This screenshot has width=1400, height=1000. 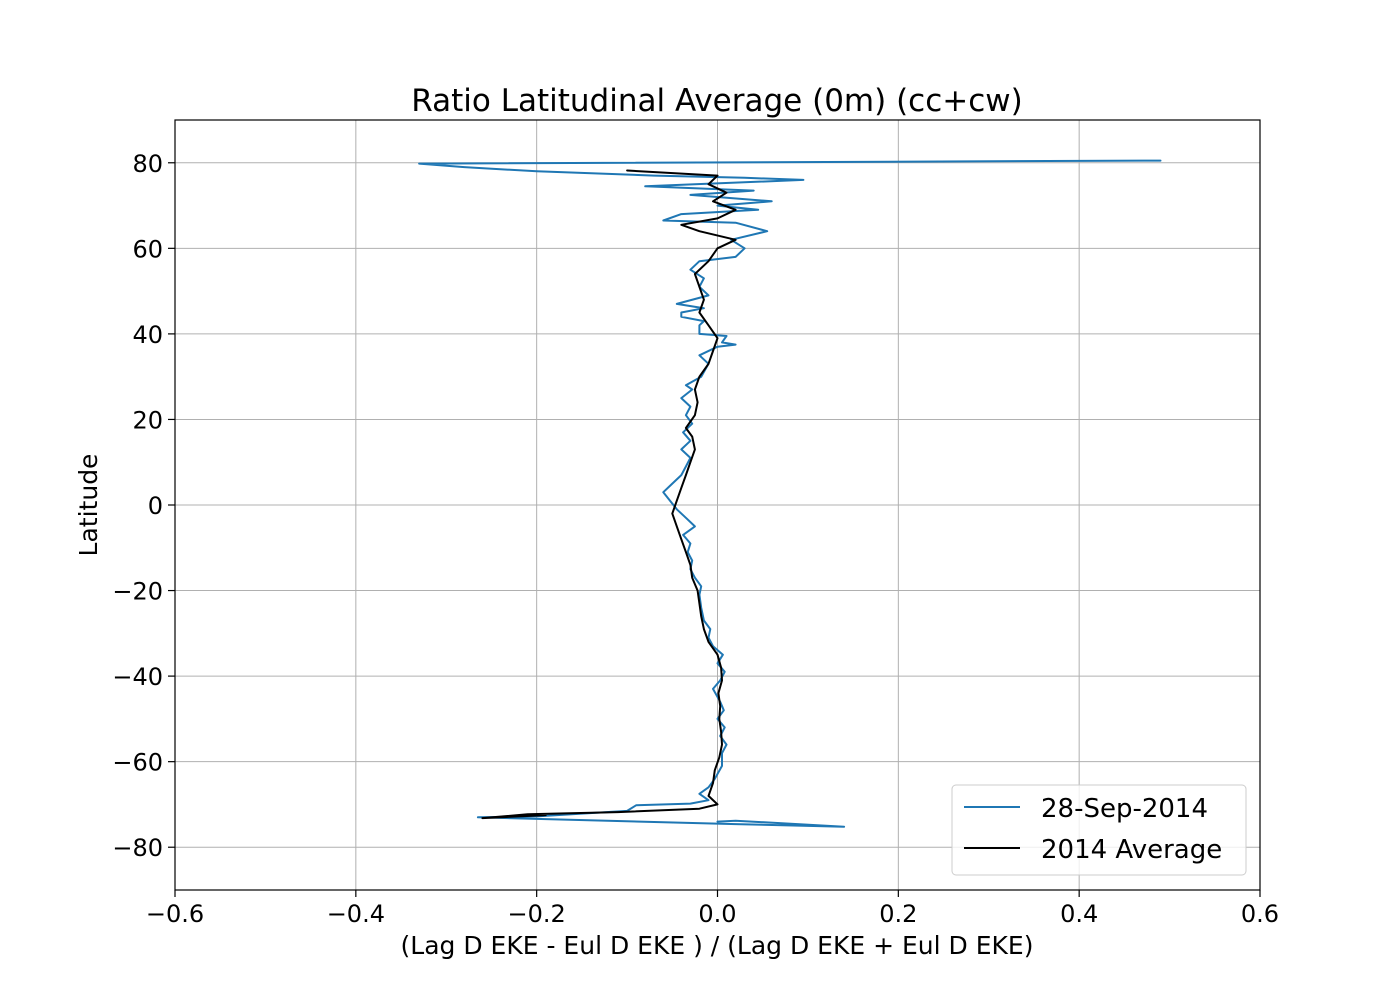 I want to click on x-tick-label: −0.2, so click(x=537, y=914).